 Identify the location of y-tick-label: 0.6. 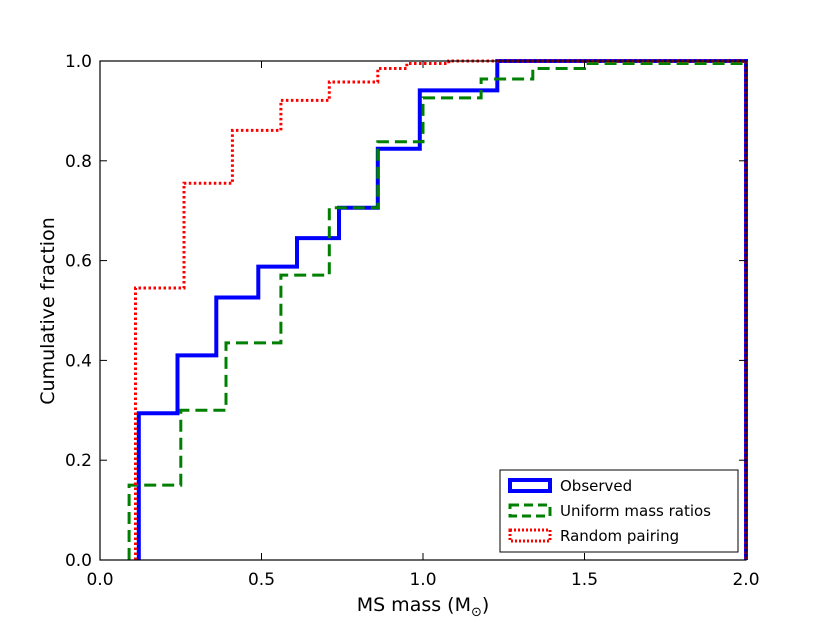
(78, 262).